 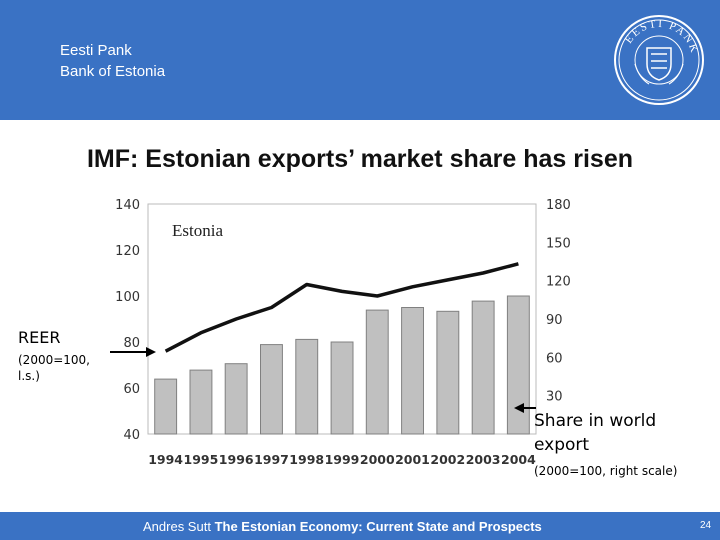 What do you see at coordinates (341, 307) in the screenshot?
I see `reer-line` at bounding box center [341, 307].